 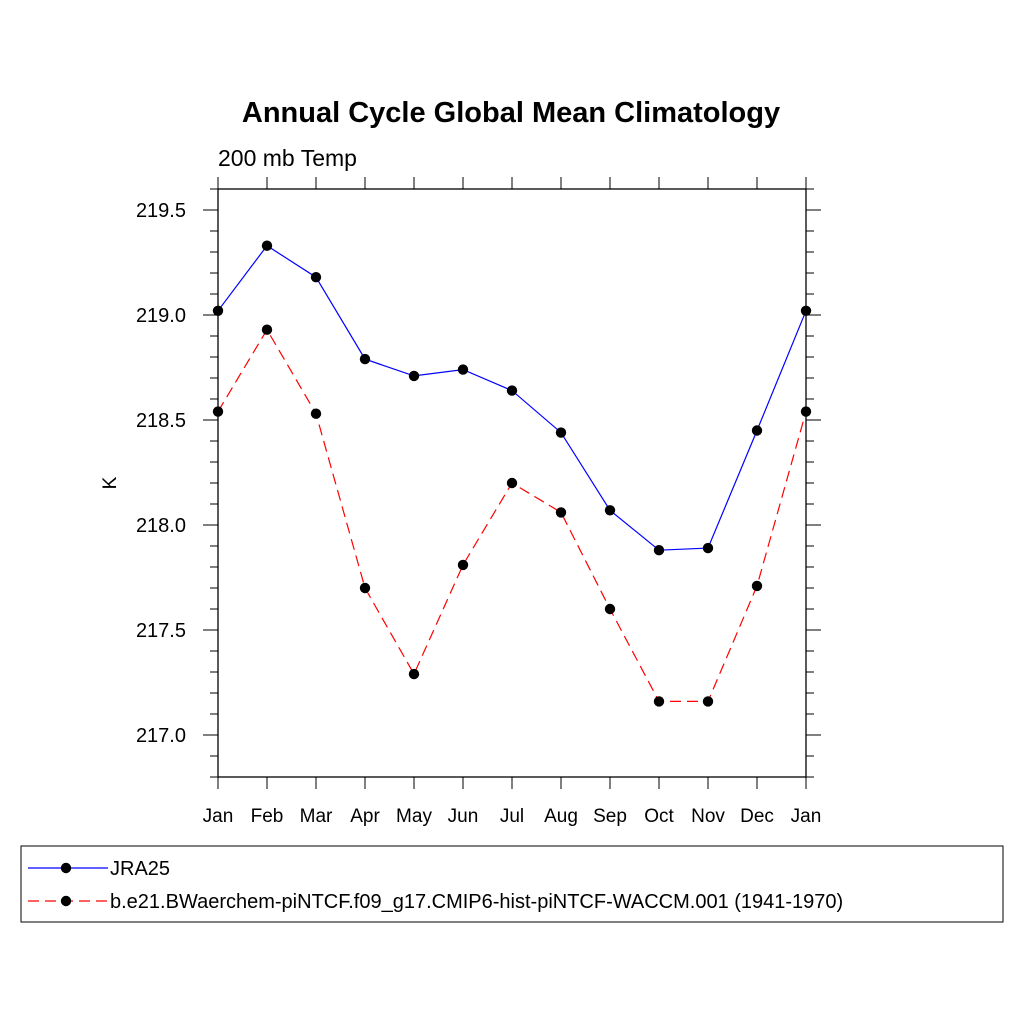 I want to click on x-tick-label: Apr, so click(x=365, y=816).